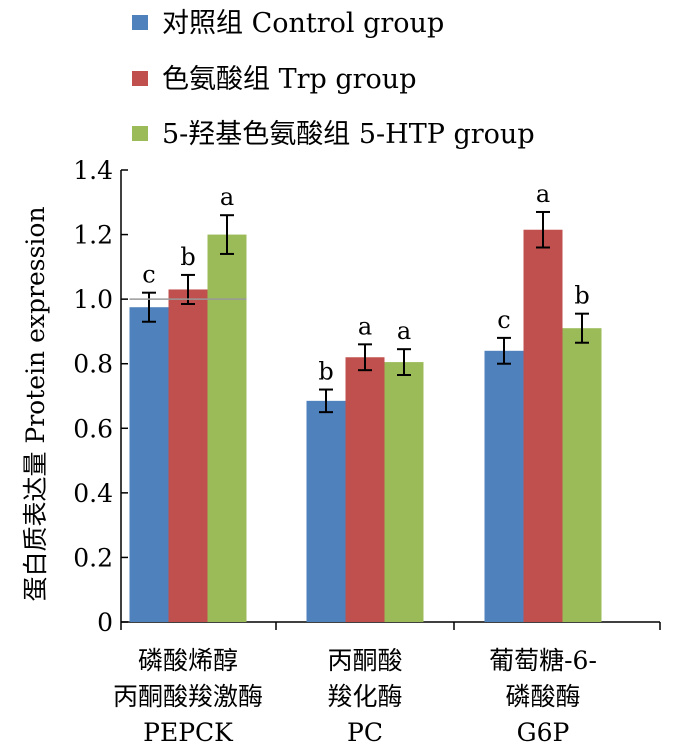 This screenshot has height=754, width=700. Describe the element at coordinates (93, 235) in the screenshot. I see `y-tick-label: 1.2` at that location.